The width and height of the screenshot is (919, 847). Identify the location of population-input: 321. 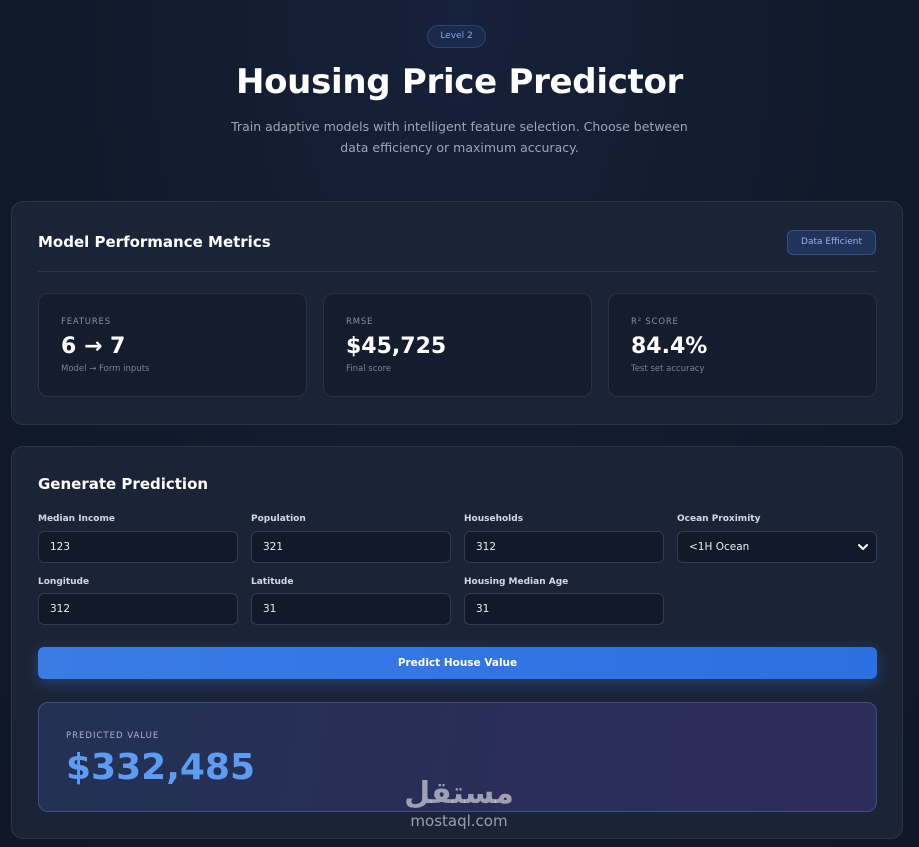
(351, 547).